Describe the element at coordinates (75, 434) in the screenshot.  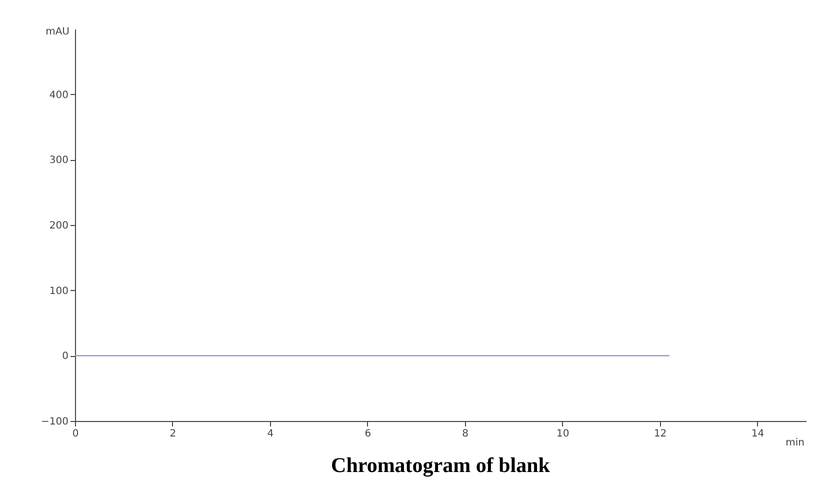
I see `x-tick-label: 0` at that location.